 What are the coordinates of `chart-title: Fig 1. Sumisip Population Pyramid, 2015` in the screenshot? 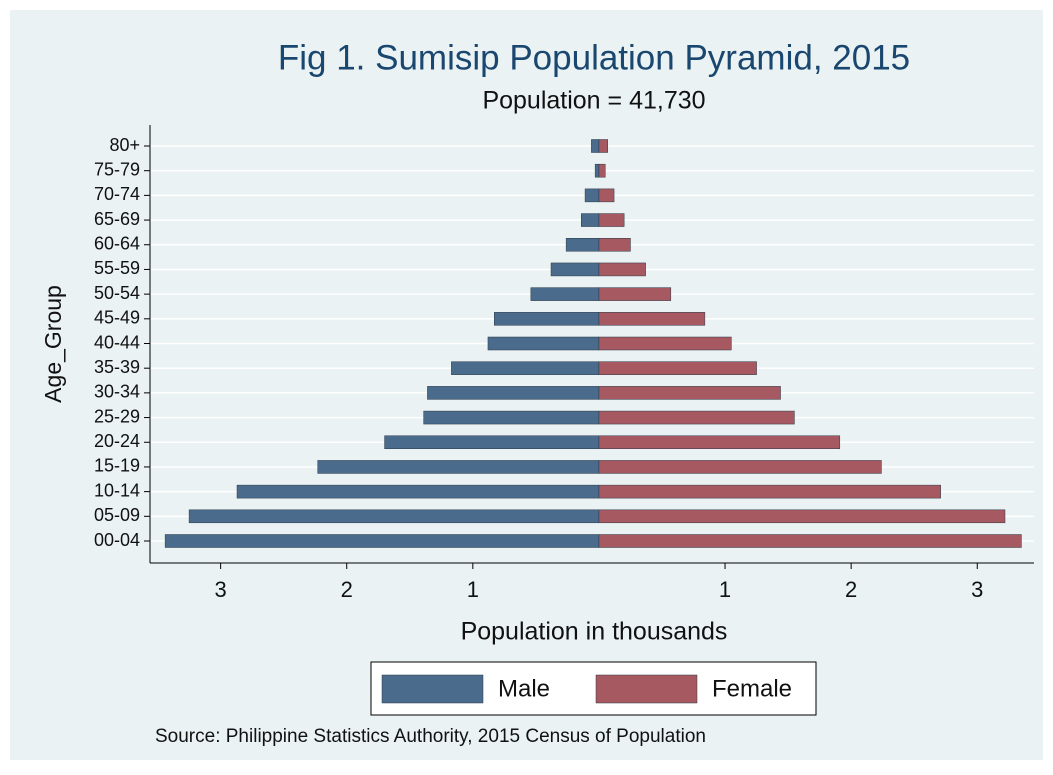 It's located at (594, 57).